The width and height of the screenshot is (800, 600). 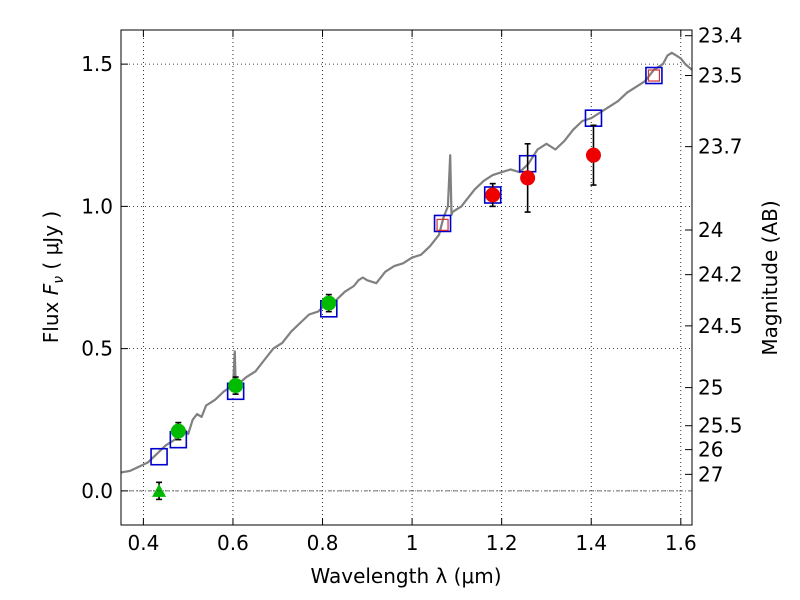 I want to click on y-axis-label: Flux Fν ( μJy ), so click(x=53, y=277).